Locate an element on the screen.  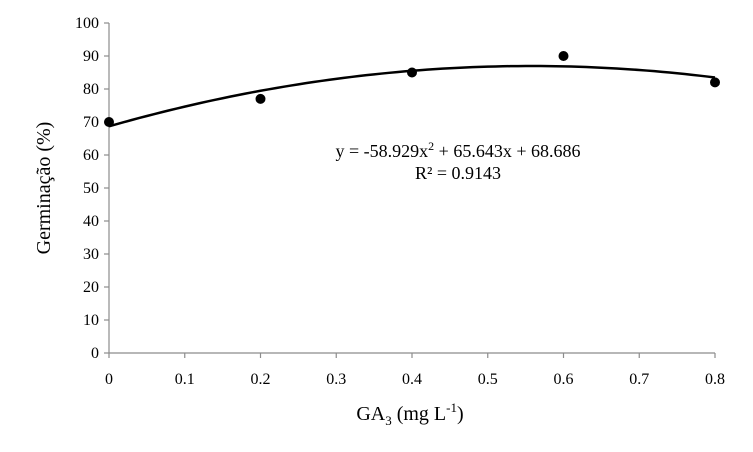
y-tick-label: 100 is located at coordinates (87, 23).